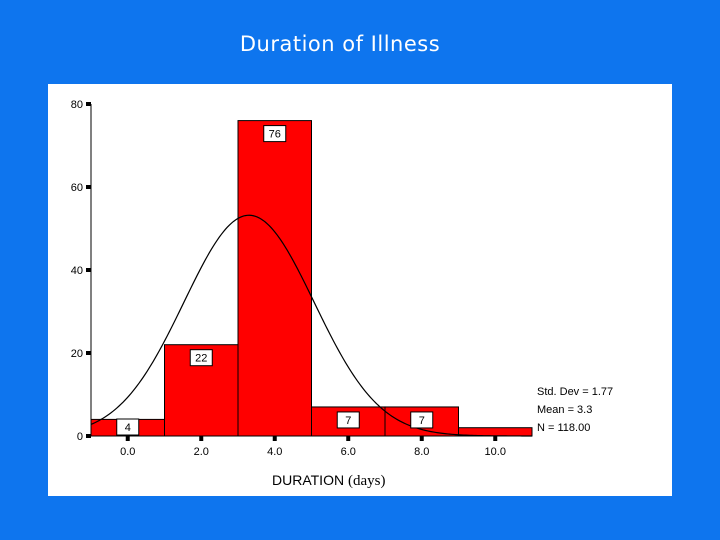 This screenshot has width=720, height=540. Describe the element at coordinates (308, 480) in the screenshot. I see `x-axis-label-text: DURATION` at that location.